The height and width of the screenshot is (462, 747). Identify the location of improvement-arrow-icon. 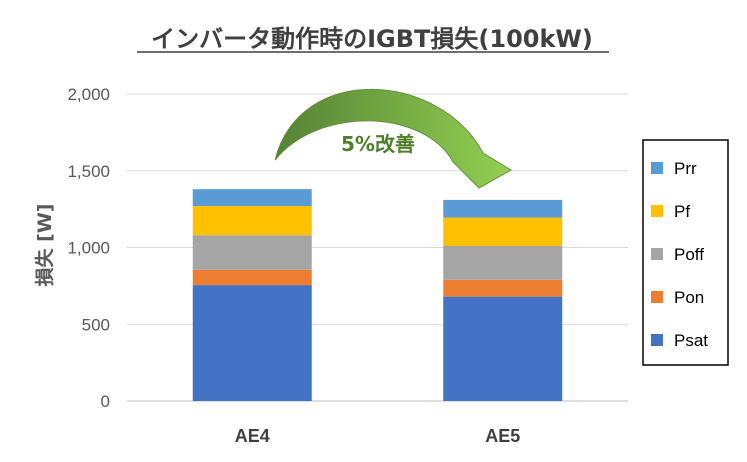
(393, 139).